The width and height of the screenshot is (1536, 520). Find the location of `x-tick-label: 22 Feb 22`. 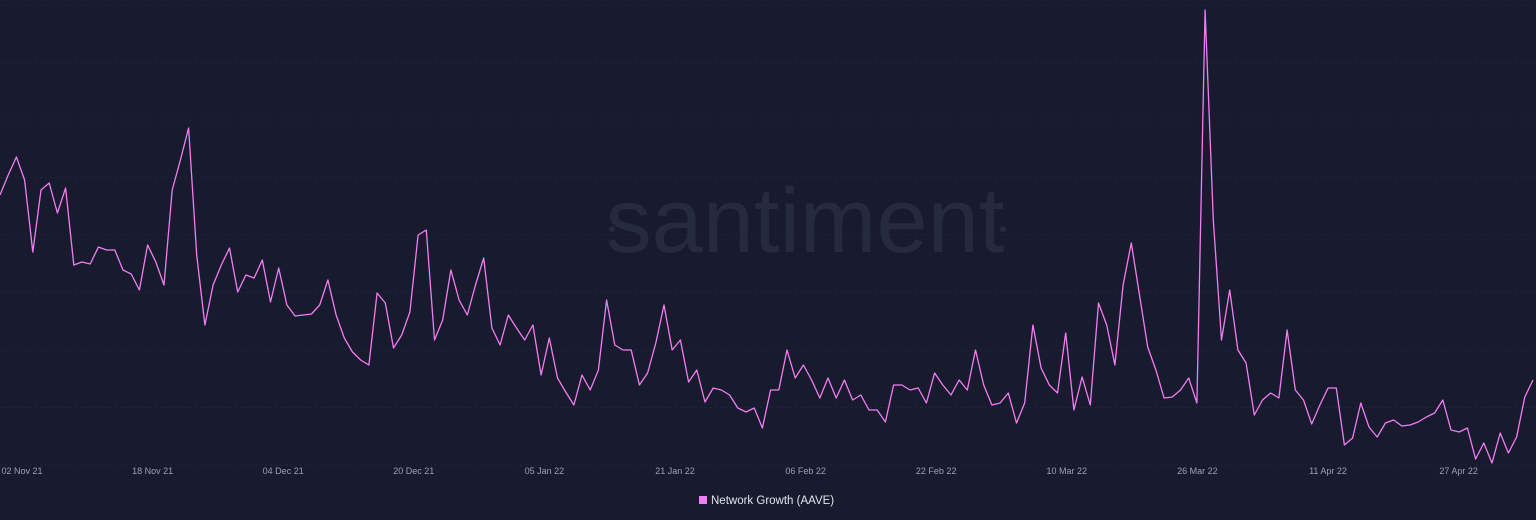

x-tick-label: 22 Feb 22 is located at coordinates (936, 471).